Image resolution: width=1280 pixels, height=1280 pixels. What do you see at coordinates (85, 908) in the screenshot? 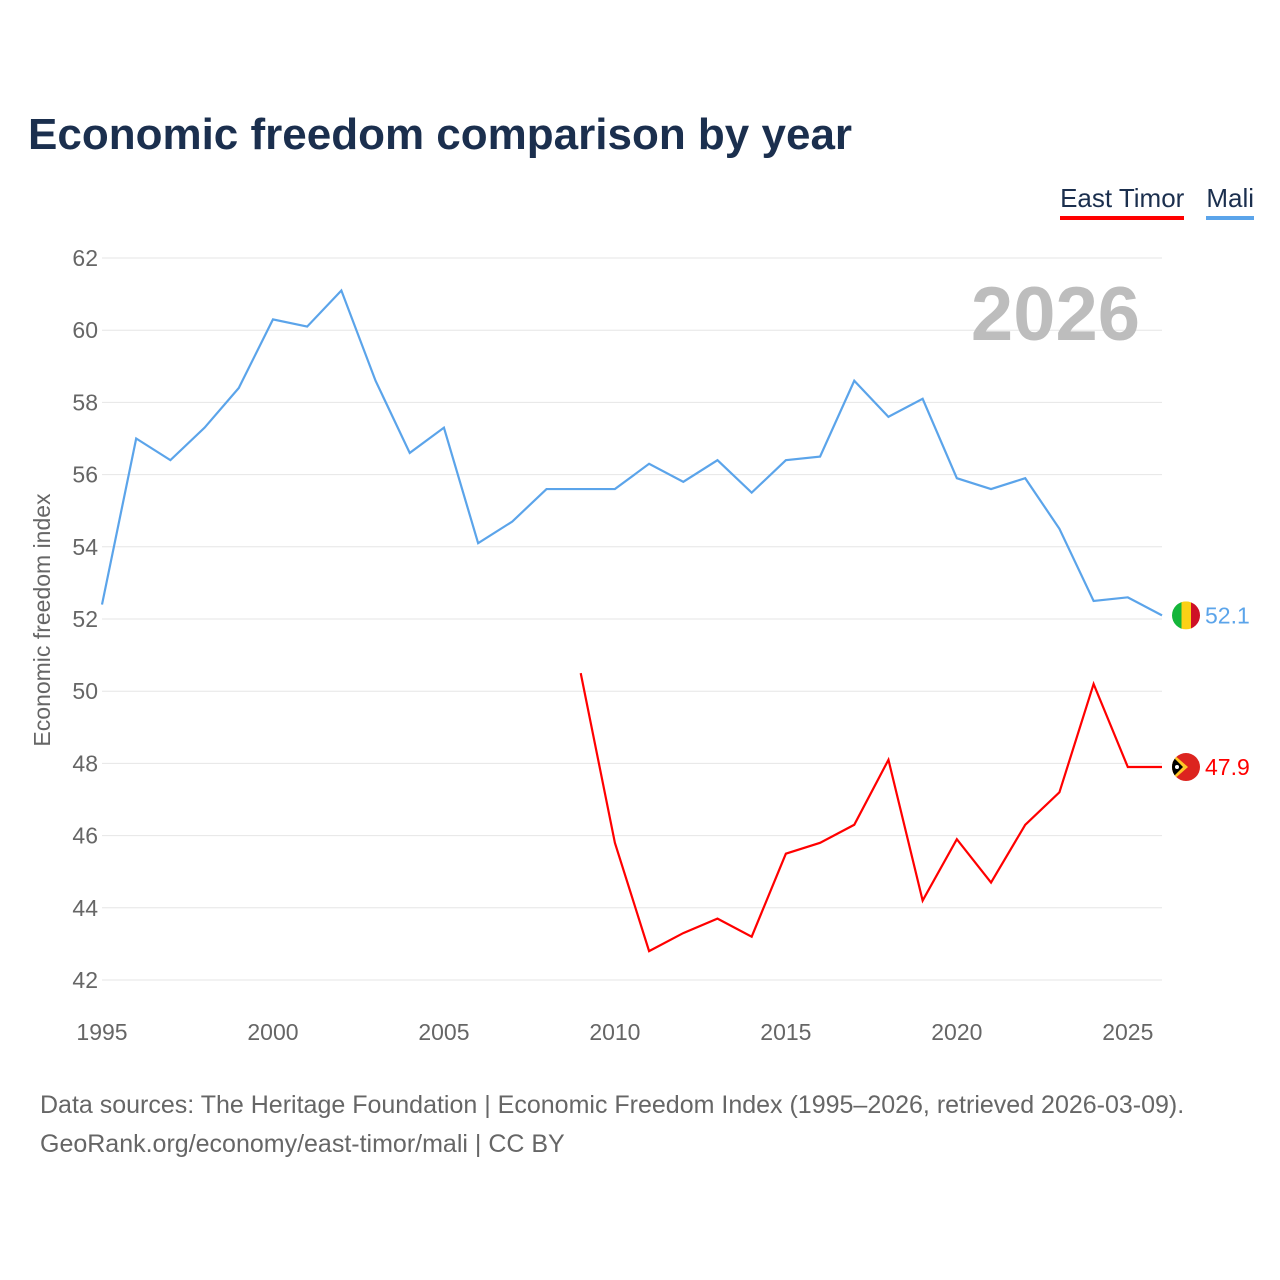
I see `y-tick-label: 44` at bounding box center [85, 908].